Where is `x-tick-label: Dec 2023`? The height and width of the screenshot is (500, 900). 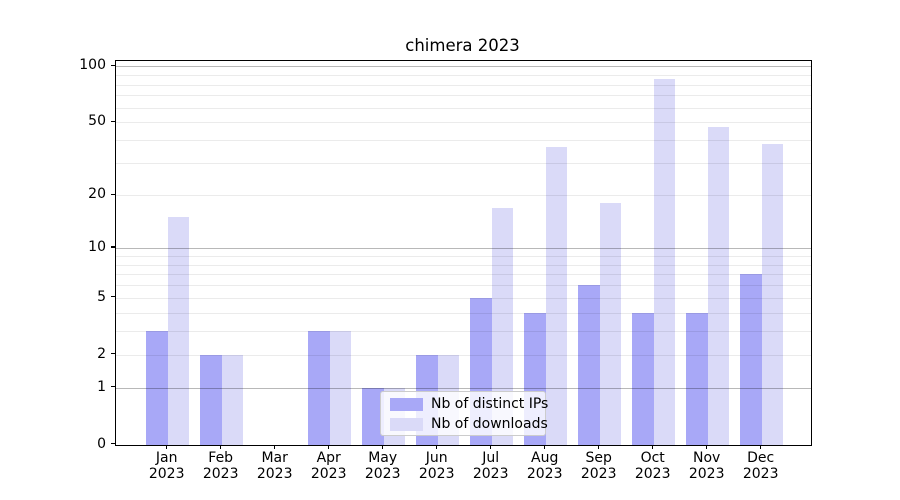
x-tick-label: Dec 2023 is located at coordinates (760, 466).